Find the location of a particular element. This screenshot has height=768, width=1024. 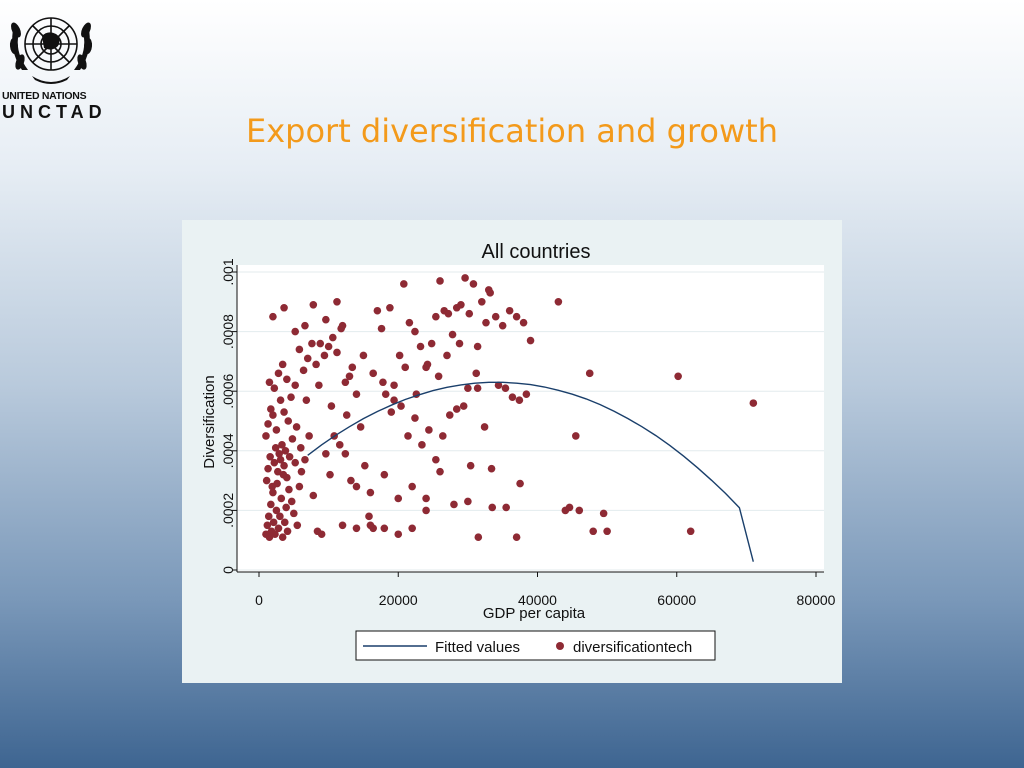

x-axis-label: GDP per capita is located at coordinates (534, 613).